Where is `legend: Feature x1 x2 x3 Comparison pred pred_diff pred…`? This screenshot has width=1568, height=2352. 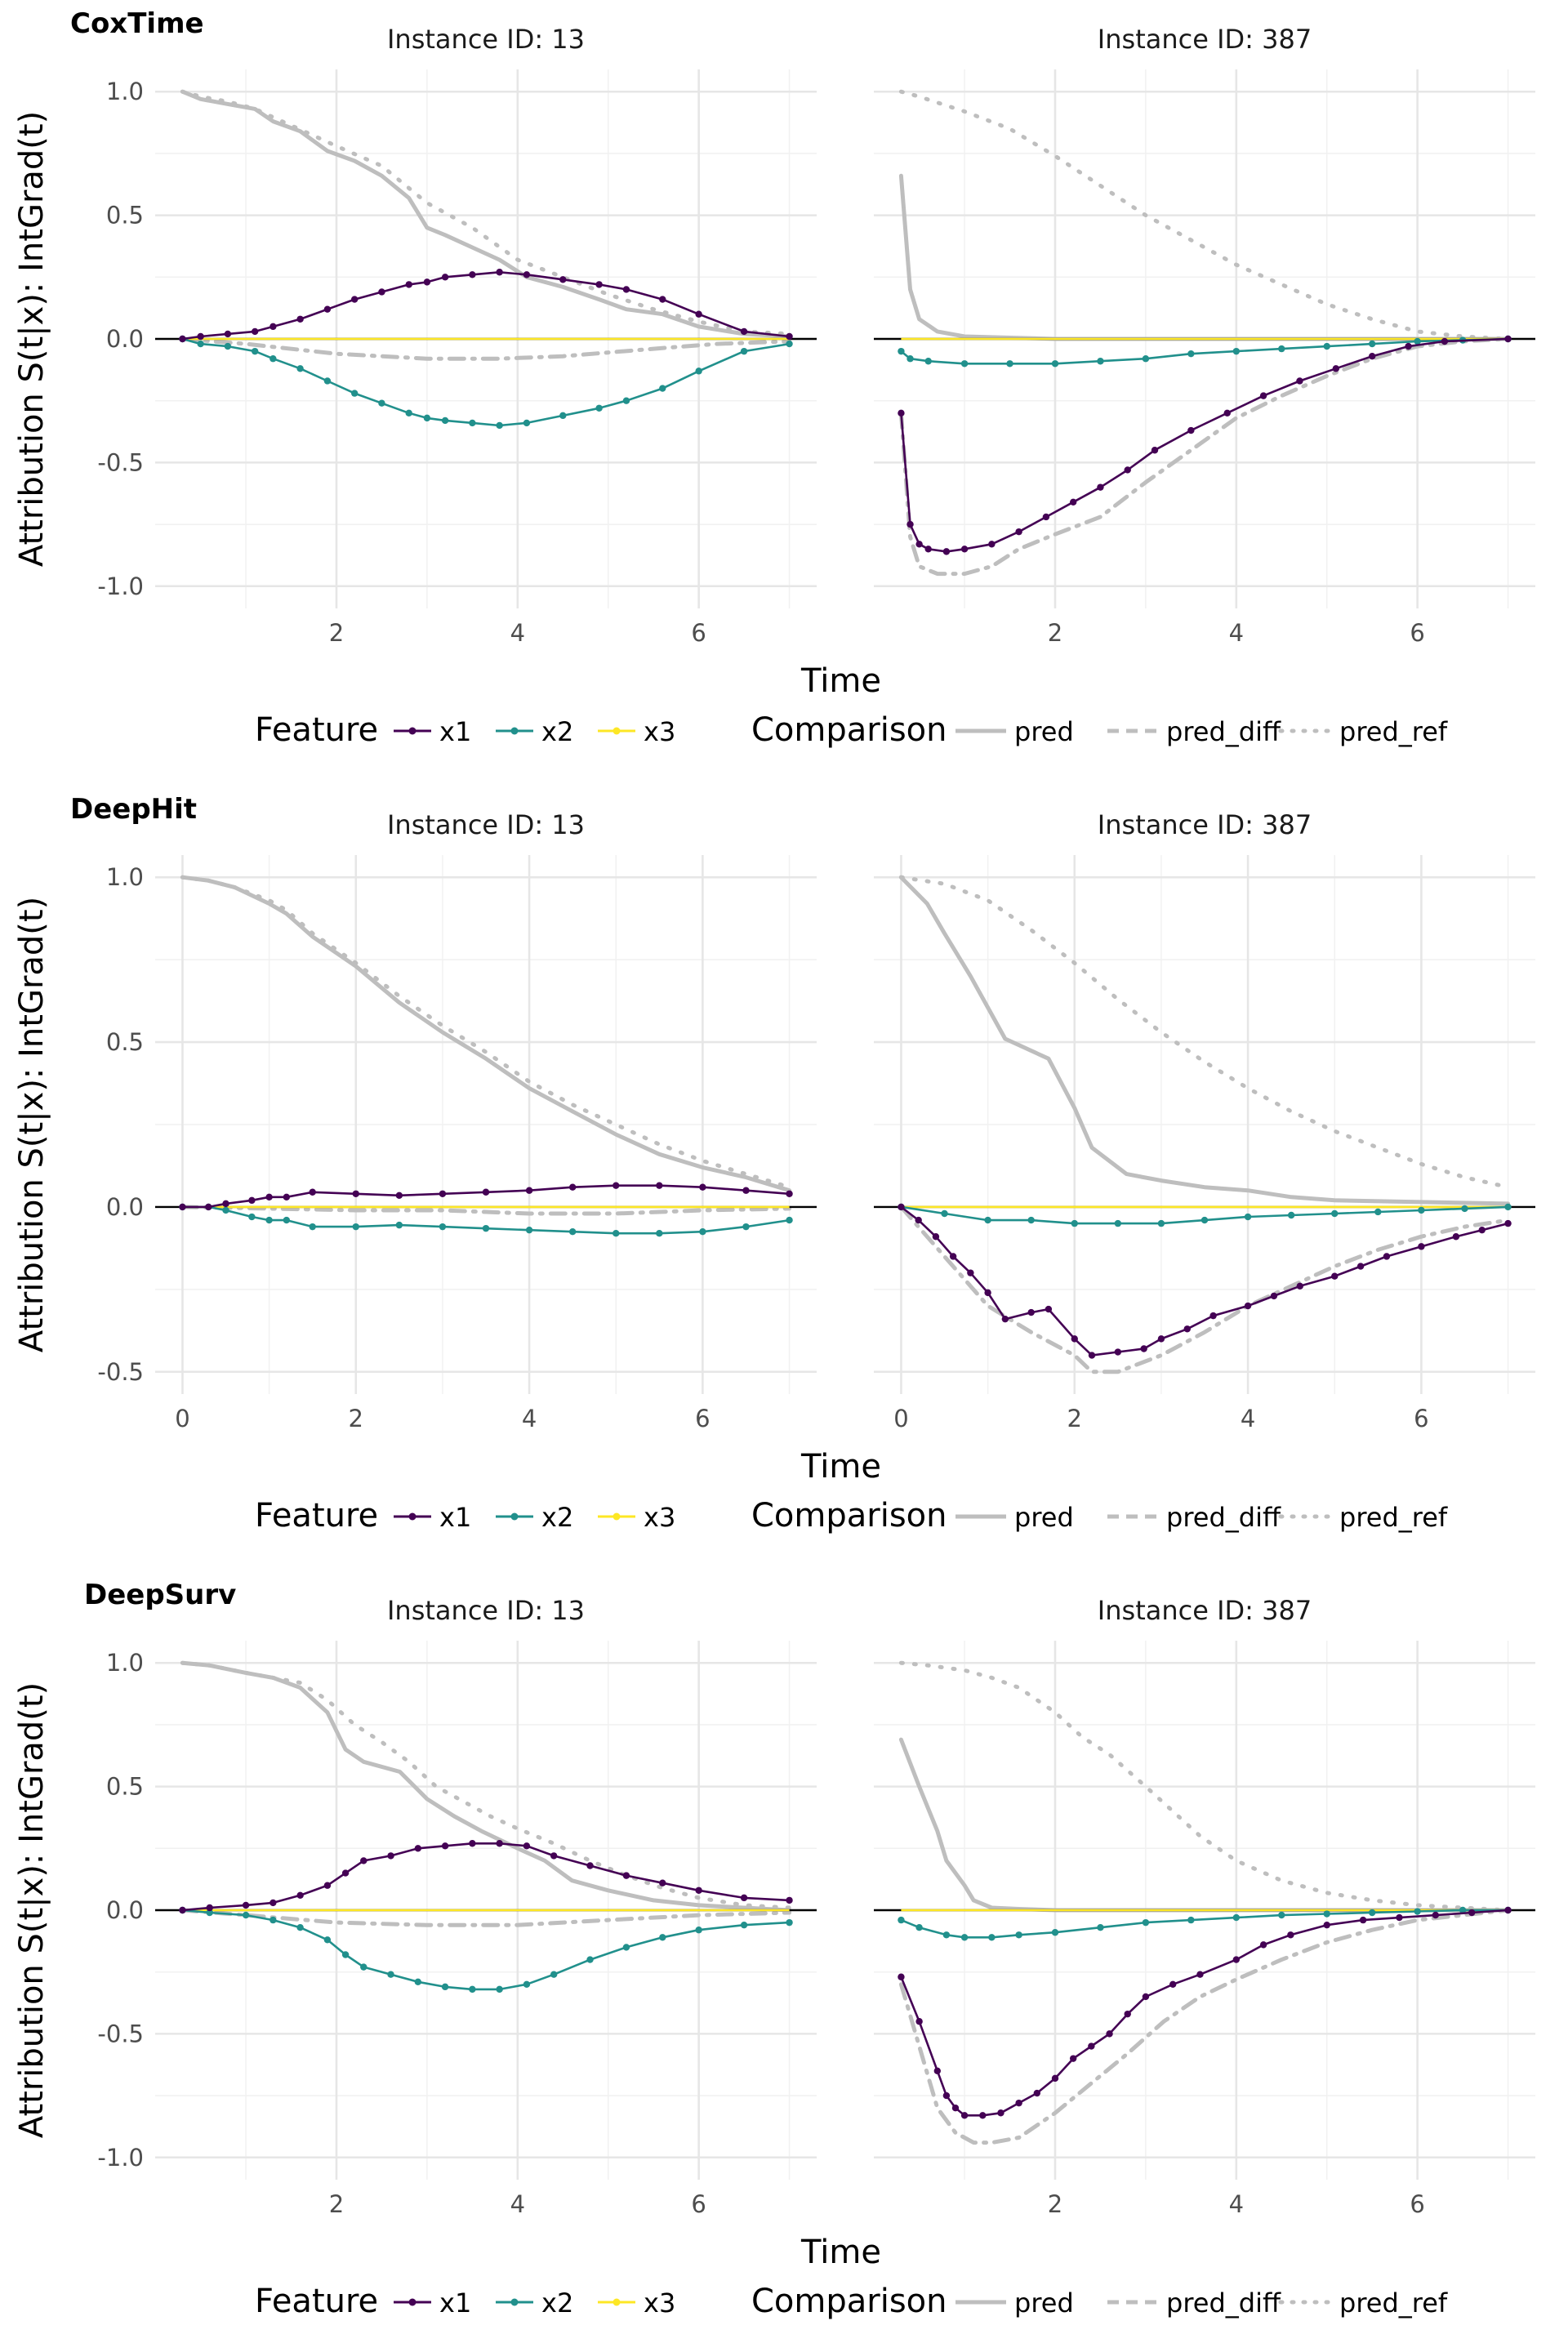
legend: Feature x1 x2 x3 Comparison pred pred_diff pred… is located at coordinates (851, 730).